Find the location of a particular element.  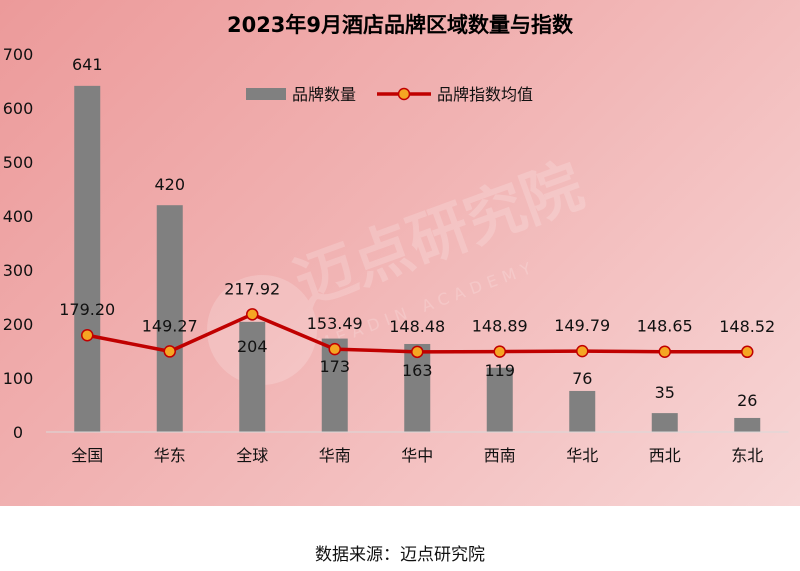

x-tick-label: 东北 is located at coordinates (747, 455).